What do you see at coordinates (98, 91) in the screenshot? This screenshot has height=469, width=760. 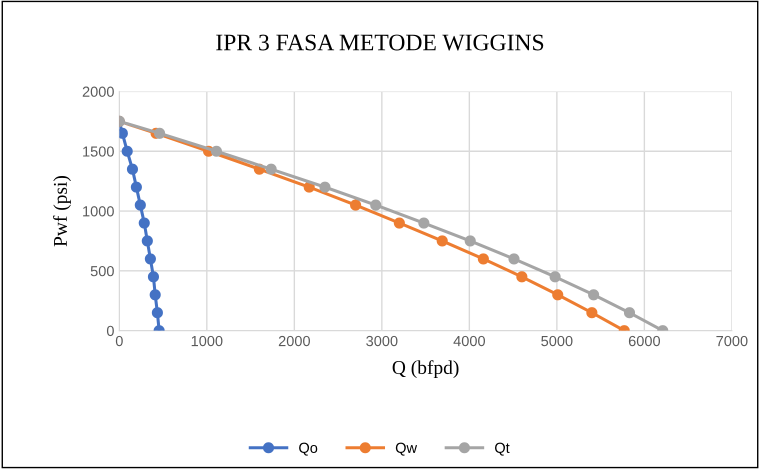 I see `y-tick-label: 2000` at bounding box center [98, 91].